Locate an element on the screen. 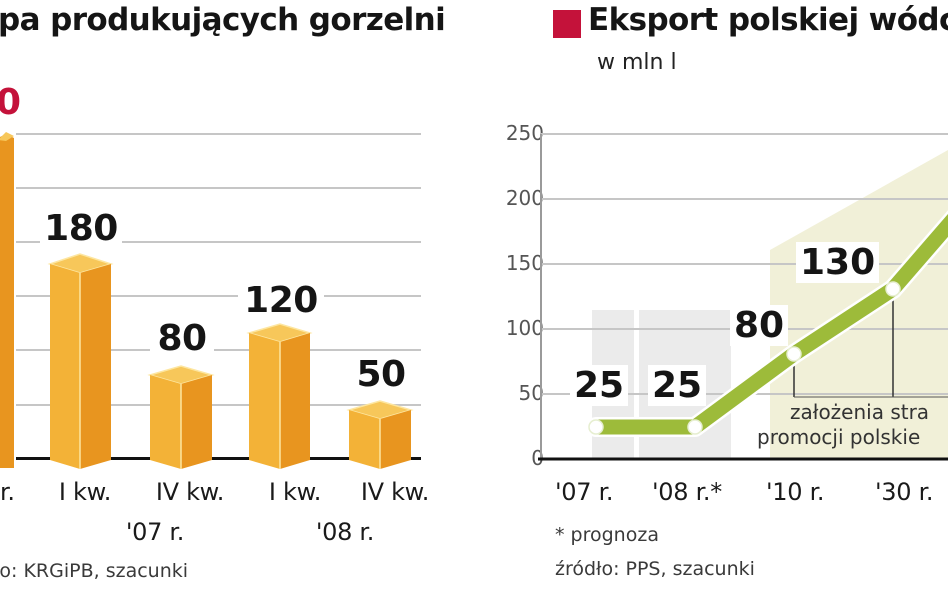 The image size is (948, 593). x-label: '30 r. is located at coordinates (904, 492).